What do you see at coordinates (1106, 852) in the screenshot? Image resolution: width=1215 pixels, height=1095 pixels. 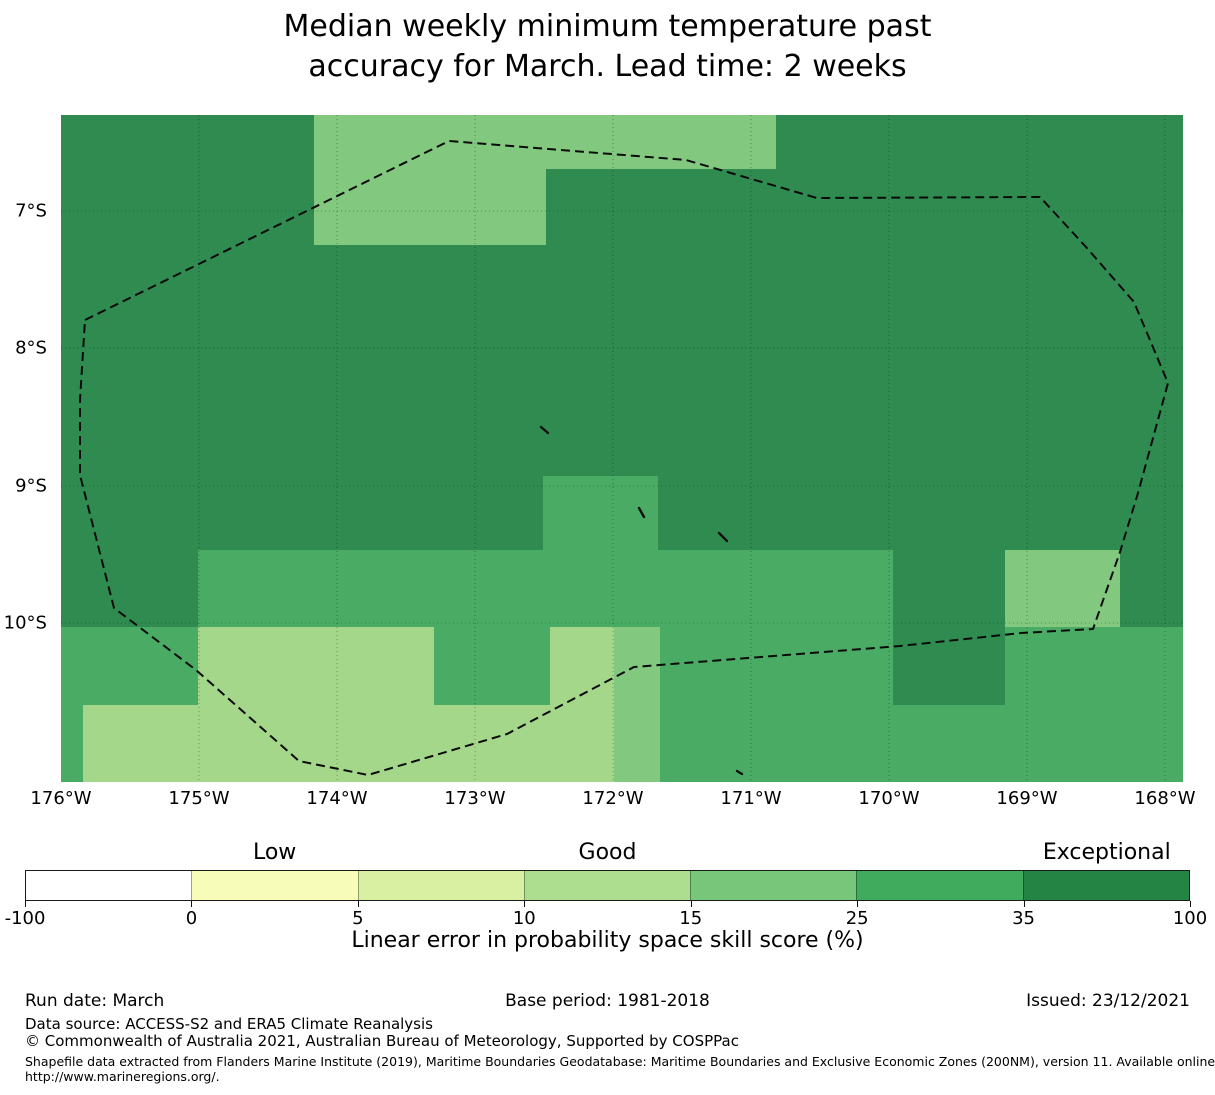 I see `colorbar-category-label: Exceptional` at bounding box center [1106, 852].